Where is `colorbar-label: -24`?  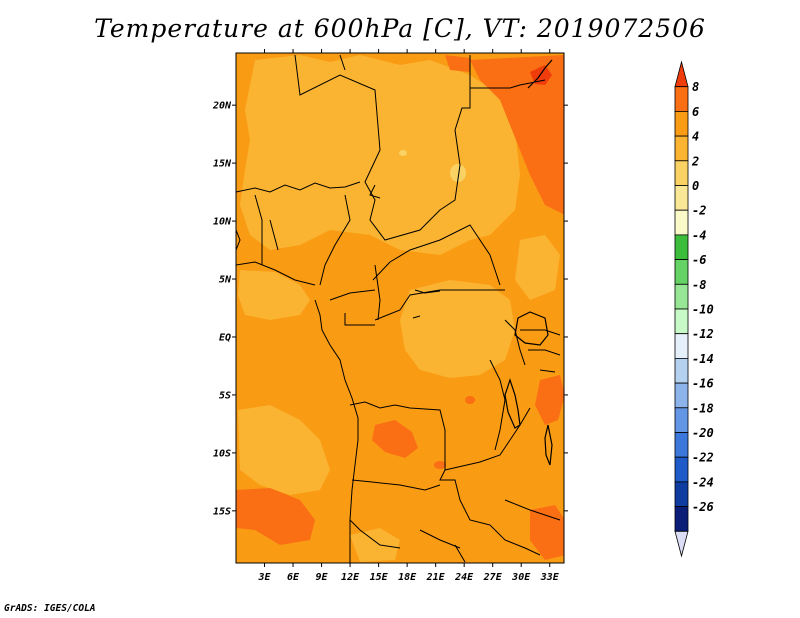
colorbar-label: -24 is located at coordinates (703, 482).